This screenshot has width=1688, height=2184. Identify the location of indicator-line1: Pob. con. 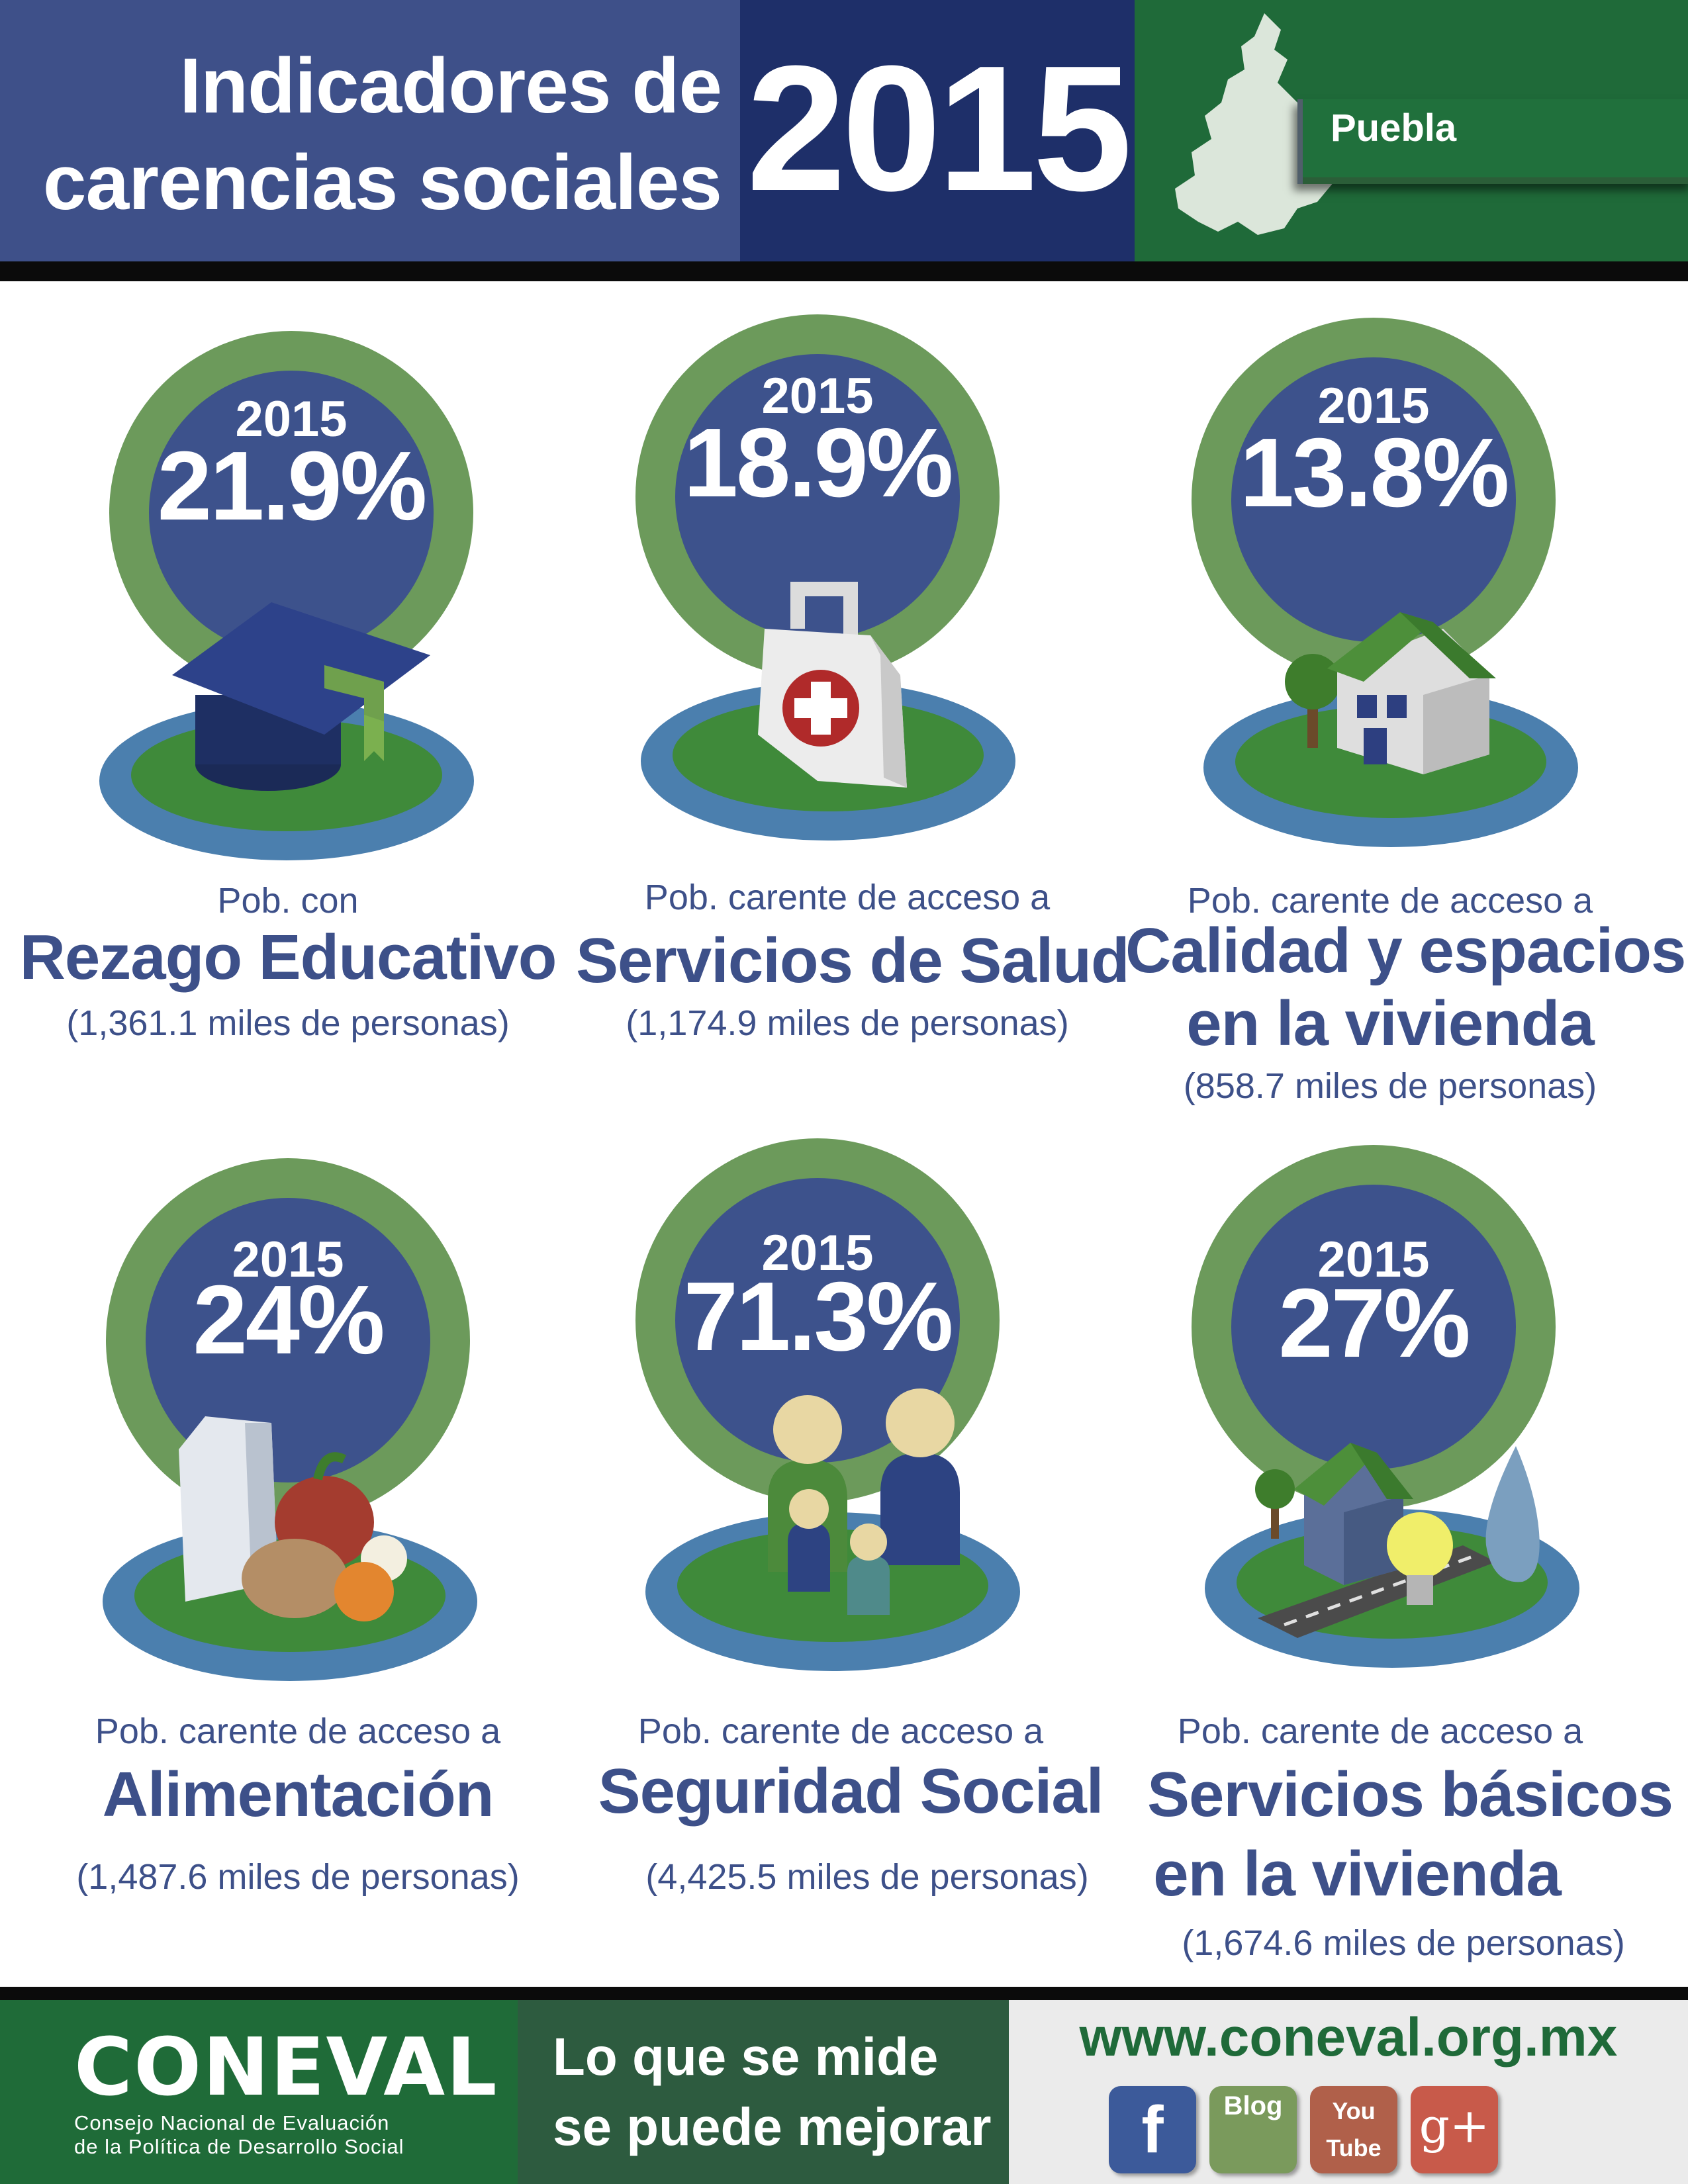
(288, 901).